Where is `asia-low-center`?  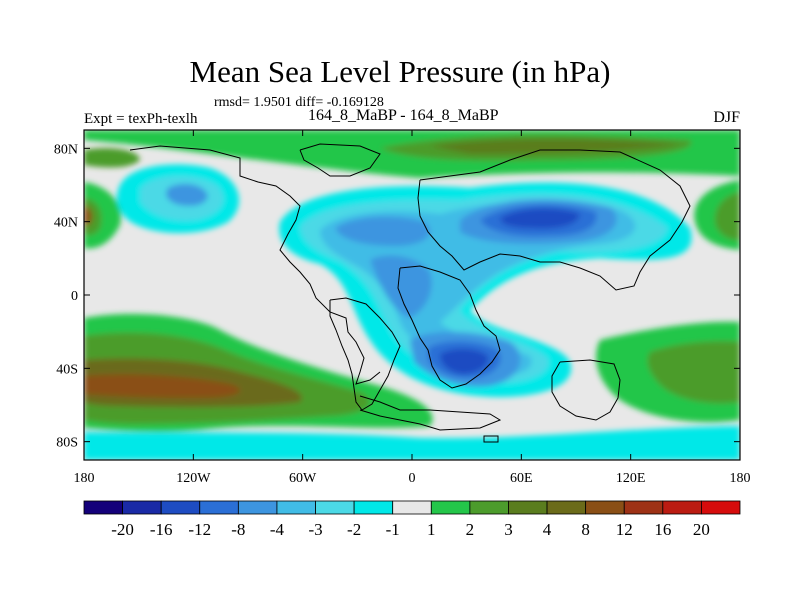 asia-low-center is located at coordinates (540, 218).